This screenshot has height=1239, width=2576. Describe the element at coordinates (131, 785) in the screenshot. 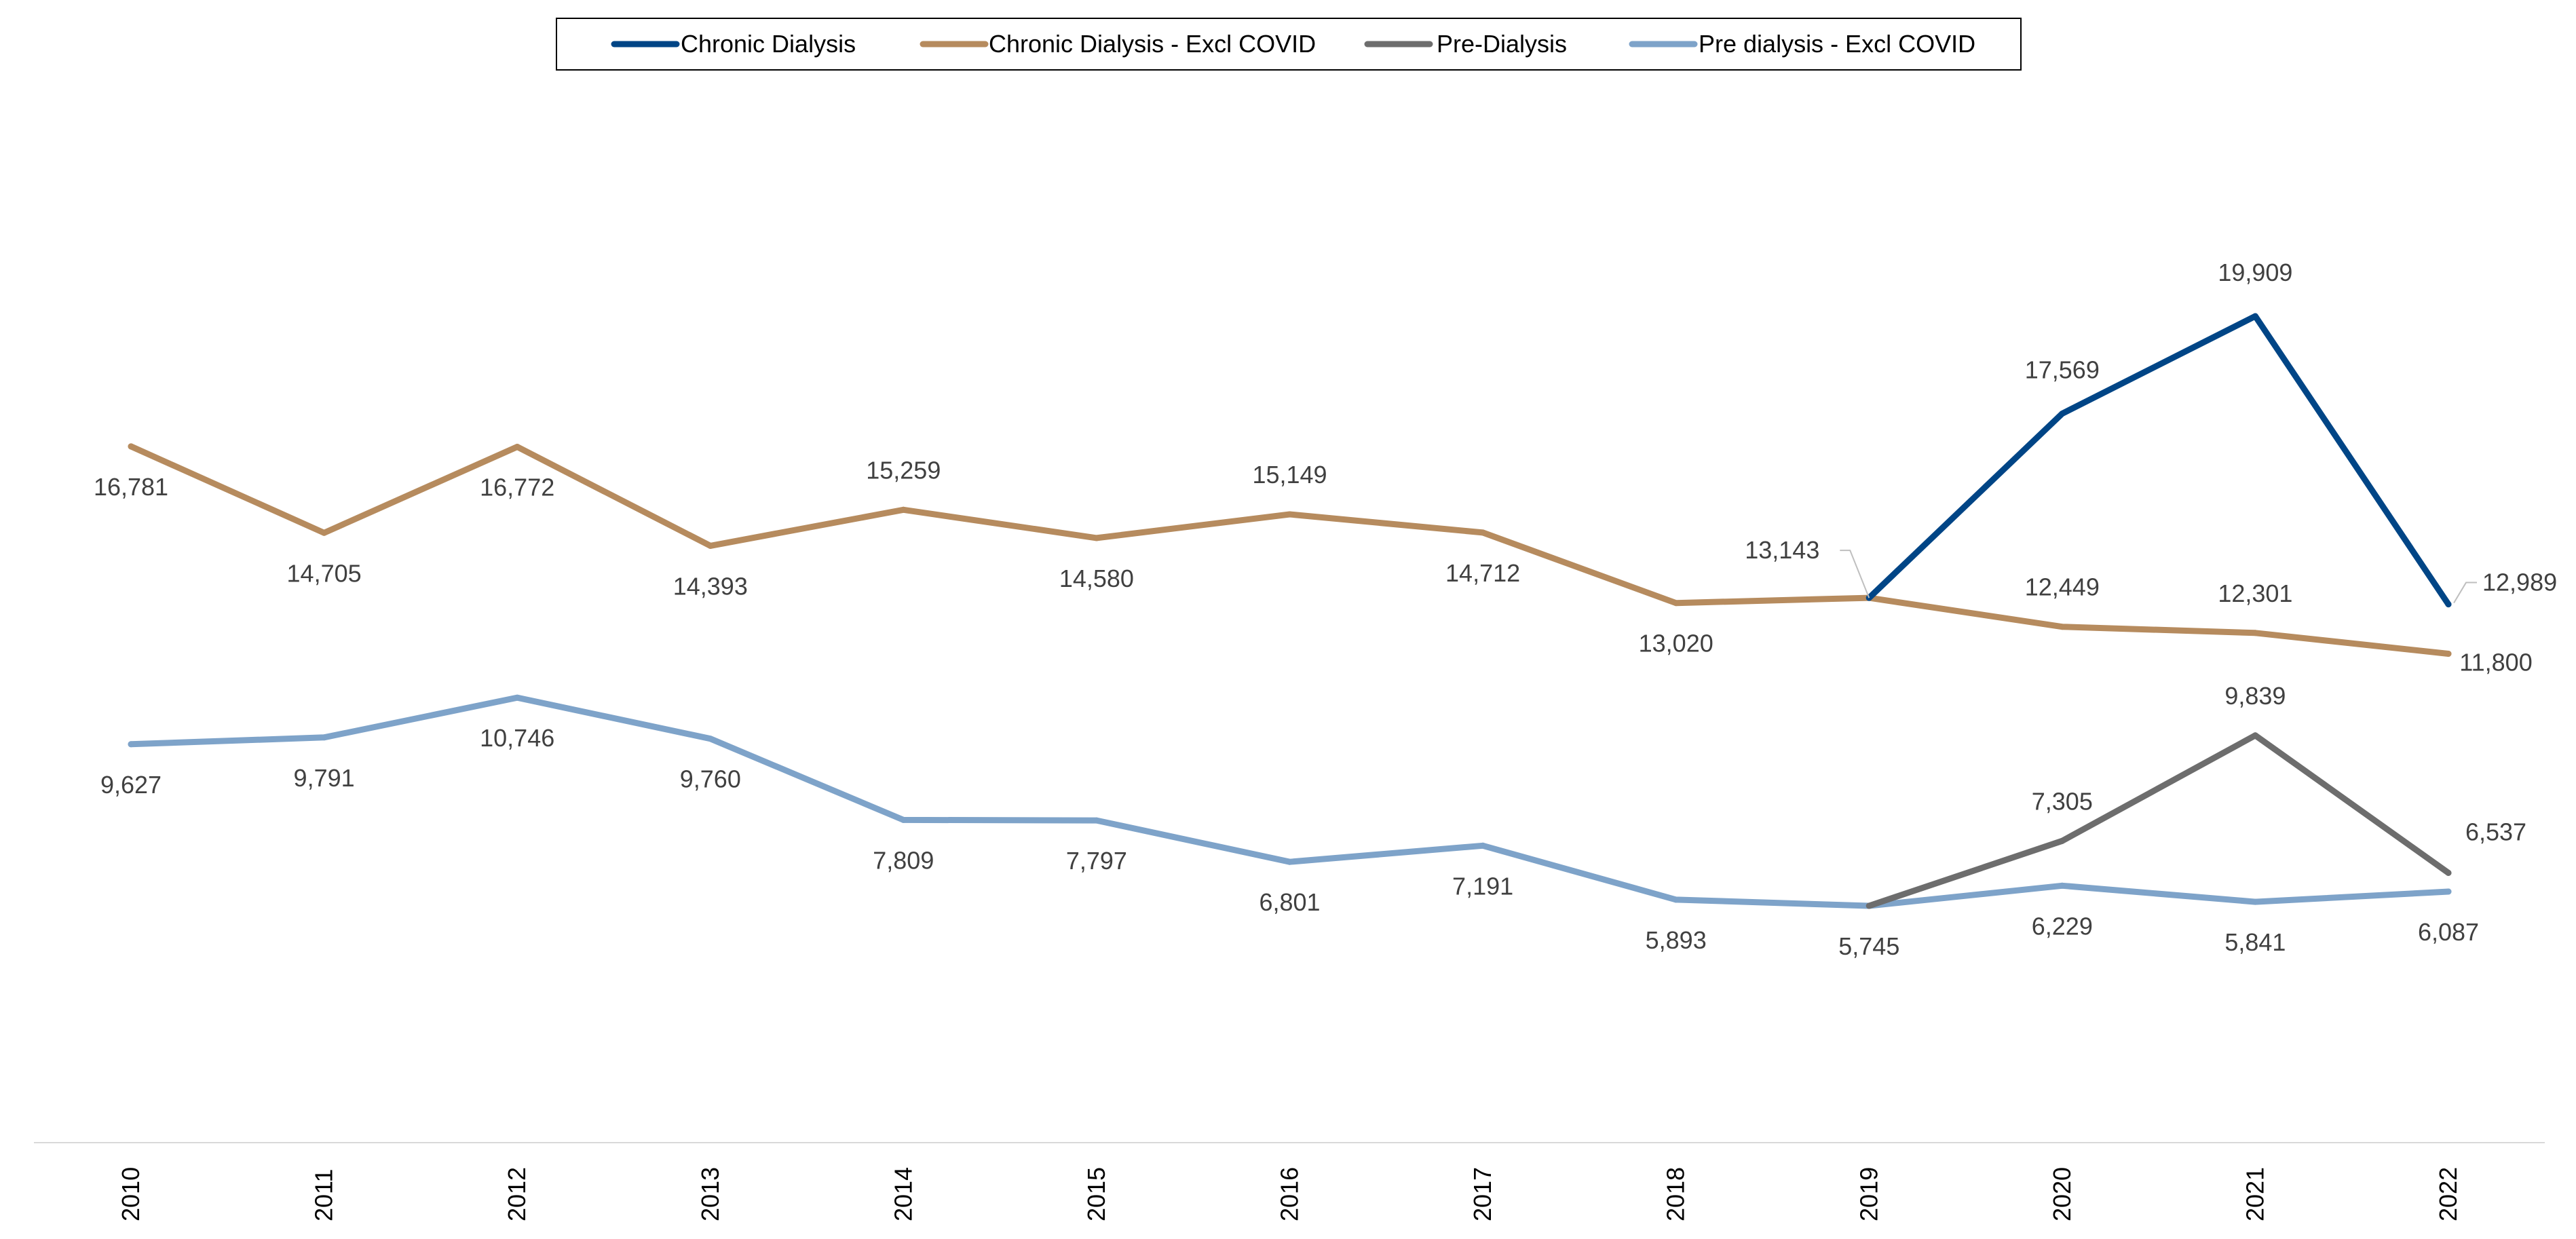

I see `data-label-pre-dialysis-excl-covid-2010: 9,627` at that location.